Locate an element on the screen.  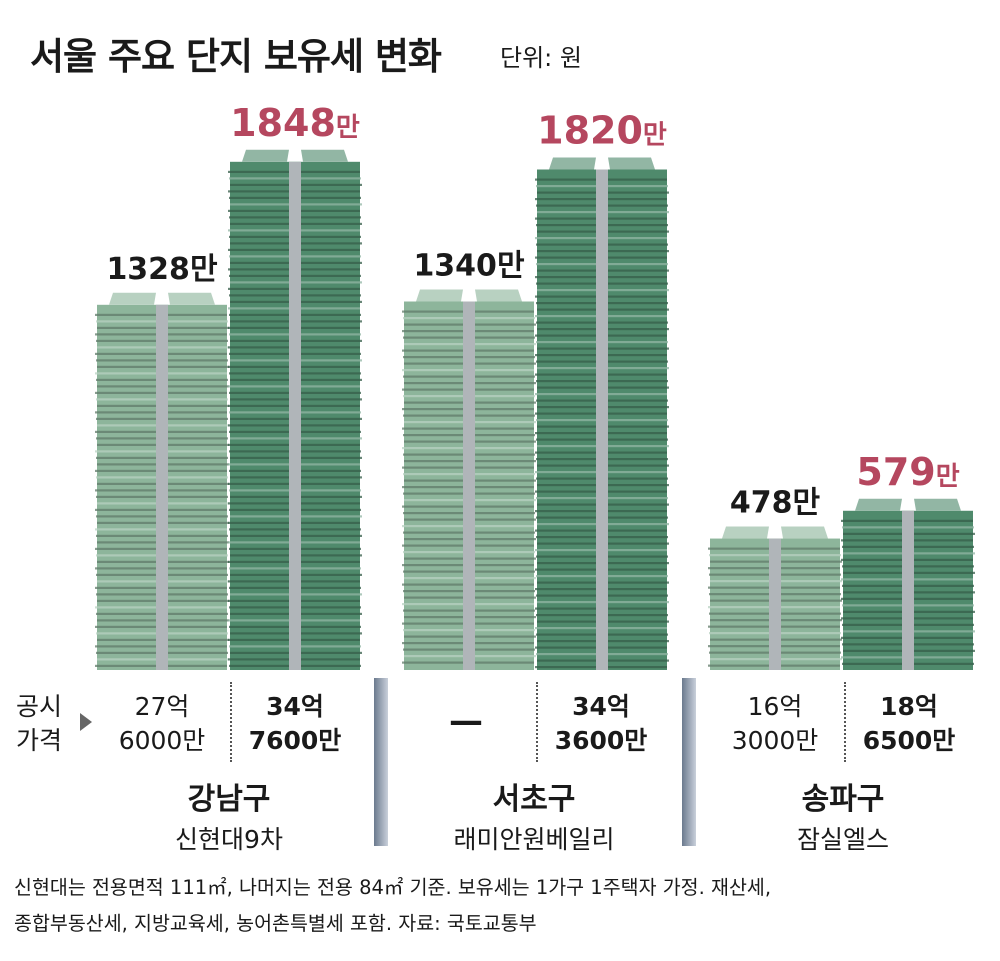
district-songpa: 송파구 is located at coordinates (843, 799).